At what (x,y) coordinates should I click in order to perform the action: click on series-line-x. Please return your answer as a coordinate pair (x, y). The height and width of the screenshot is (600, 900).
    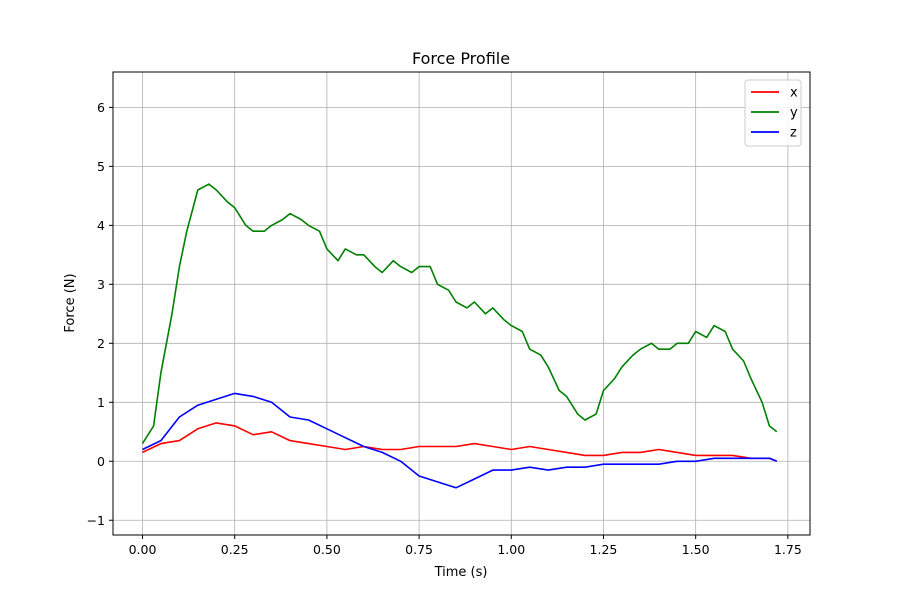
    Looking at the image, I should click on (460, 442).